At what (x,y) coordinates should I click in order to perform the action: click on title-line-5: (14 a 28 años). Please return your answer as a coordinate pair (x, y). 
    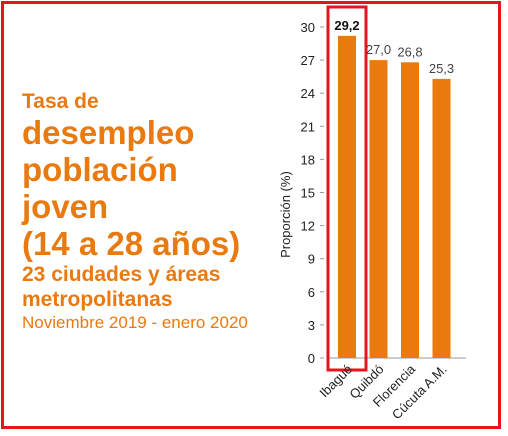
    Looking at the image, I should click on (131, 243).